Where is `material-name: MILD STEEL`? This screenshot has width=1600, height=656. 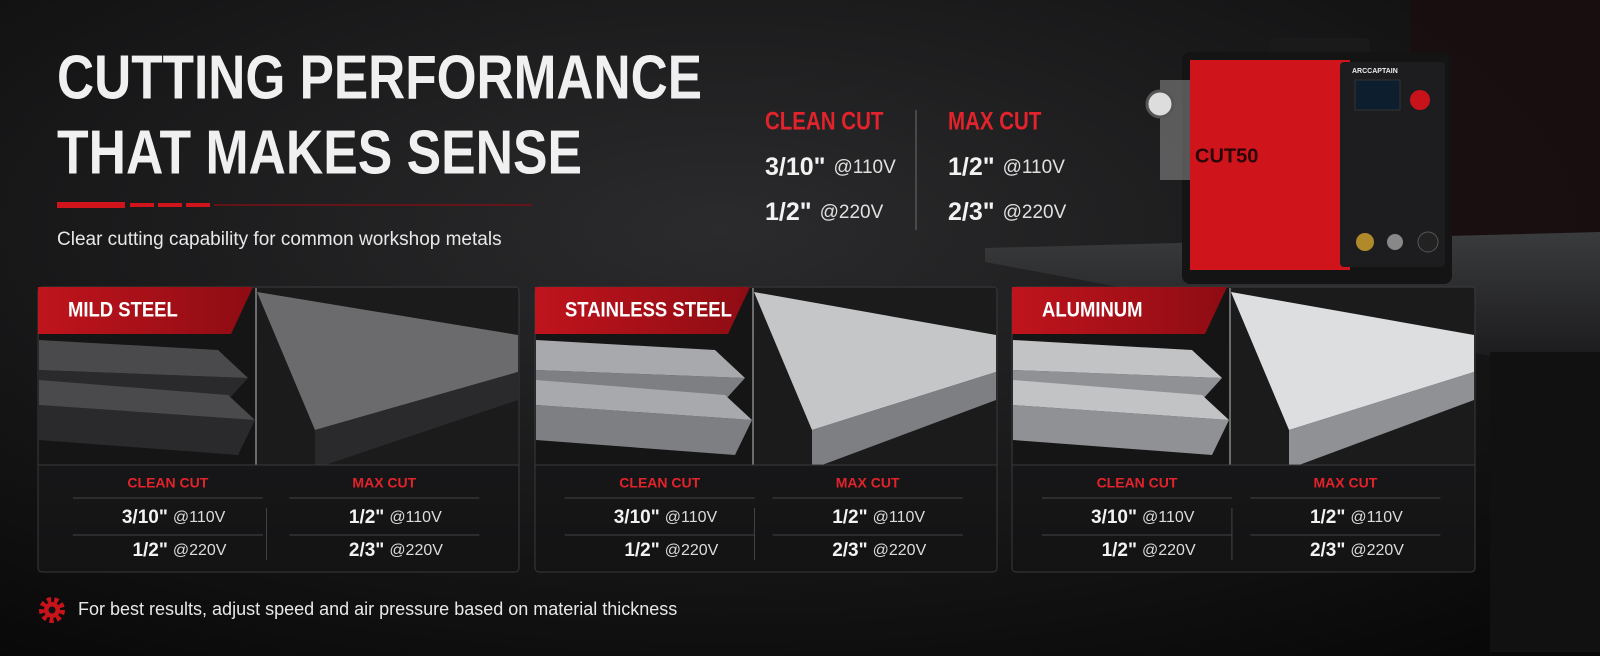 material-name: MILD STEEL is located at coordinates (123, 309).